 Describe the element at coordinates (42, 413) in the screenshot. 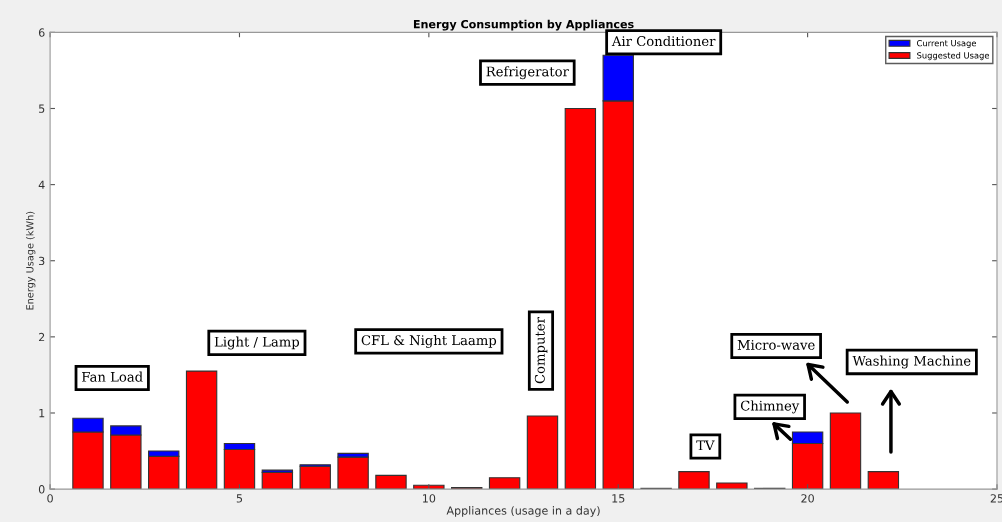

I see `y-tick-label: 1` at that location.